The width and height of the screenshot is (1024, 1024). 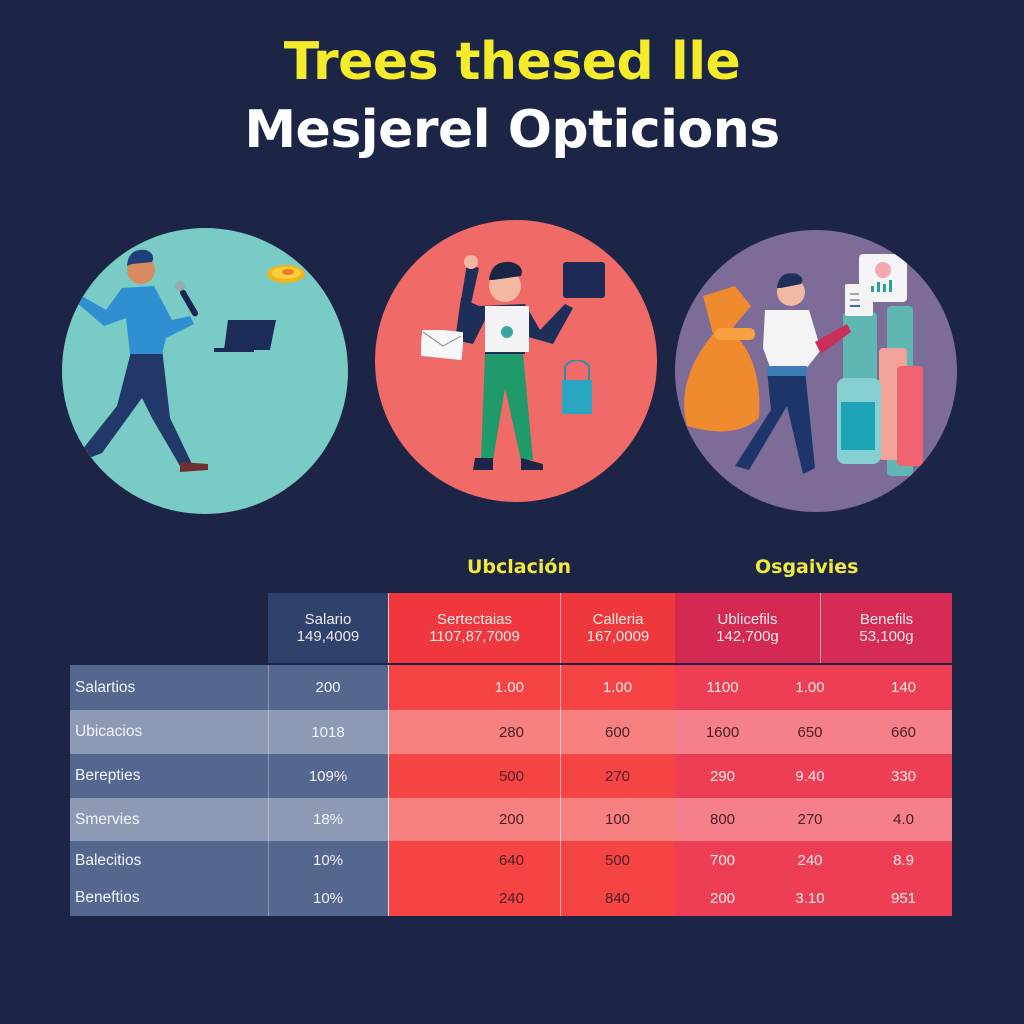 I want to click on column-header-calleria: Calleria 167,0009, so click(x=617, y=628).